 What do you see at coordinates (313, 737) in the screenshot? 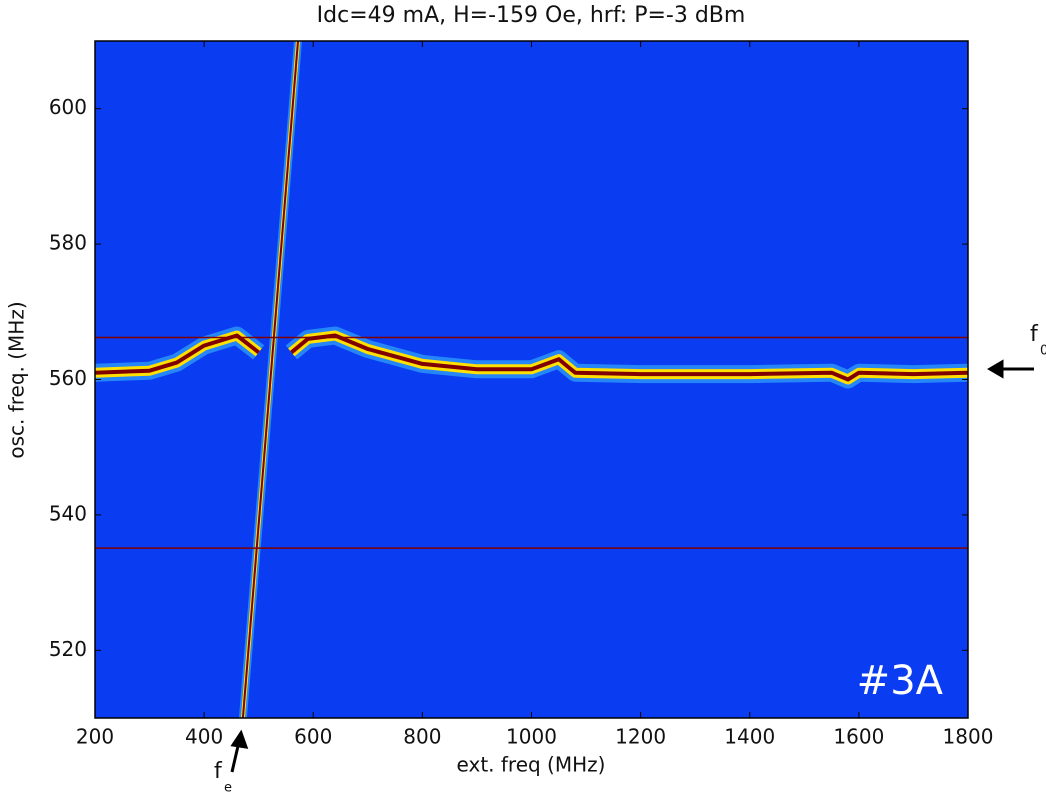
I see `x-tick-label: 600` at bounding box center [313, 737].